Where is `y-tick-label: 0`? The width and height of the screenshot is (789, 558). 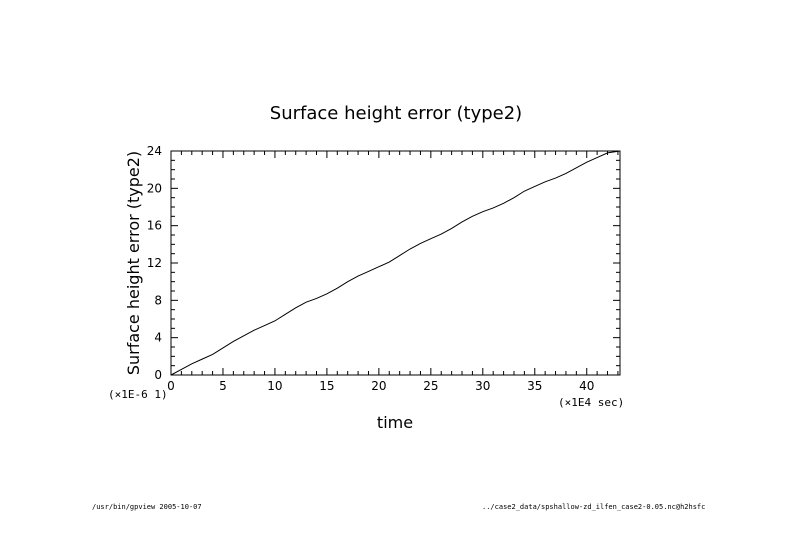
y-tick-label: 0 is located at coordinates (158, 375).